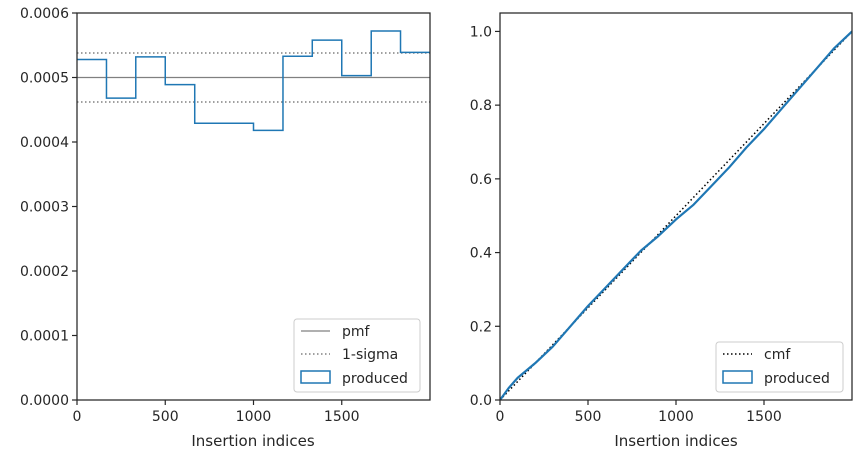  I want to click on left-x-axis-label: Insertion indices, so click(252, 441).